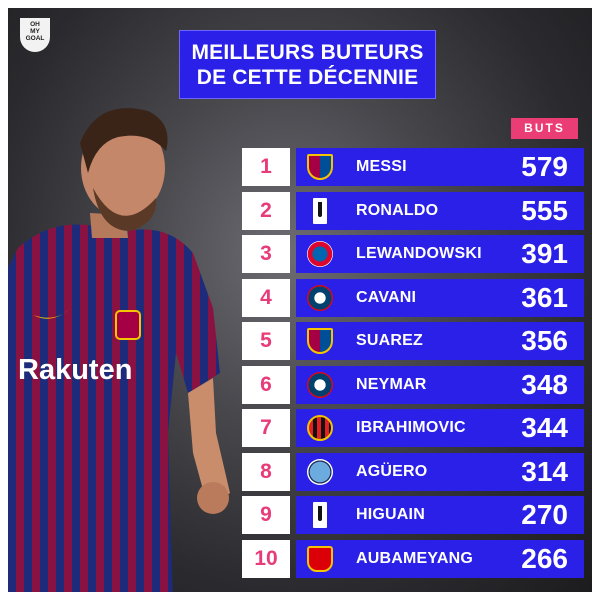 The height and width of the screenshot is (600, 600). I want to click on list-item: 2 RONALDO 555, so click(409, 210).